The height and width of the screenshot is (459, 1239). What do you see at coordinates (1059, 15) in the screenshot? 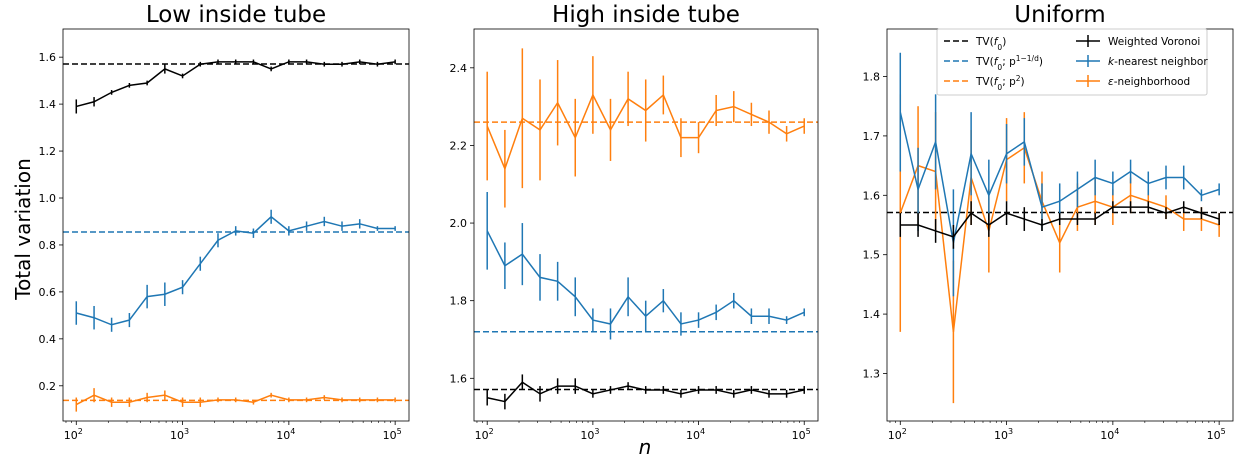
I see `panel-title: Uniform` at bounding box center [1059, 15].